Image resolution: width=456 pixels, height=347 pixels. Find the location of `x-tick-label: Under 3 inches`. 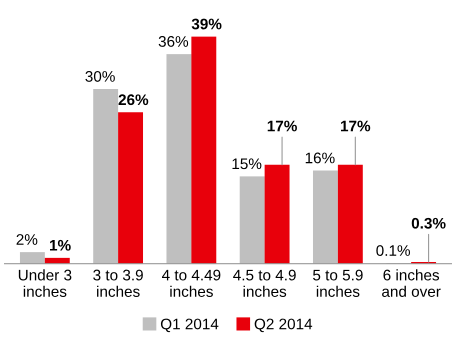

x-tick-label: Under 3 inches is located at coordinates (45, 283).